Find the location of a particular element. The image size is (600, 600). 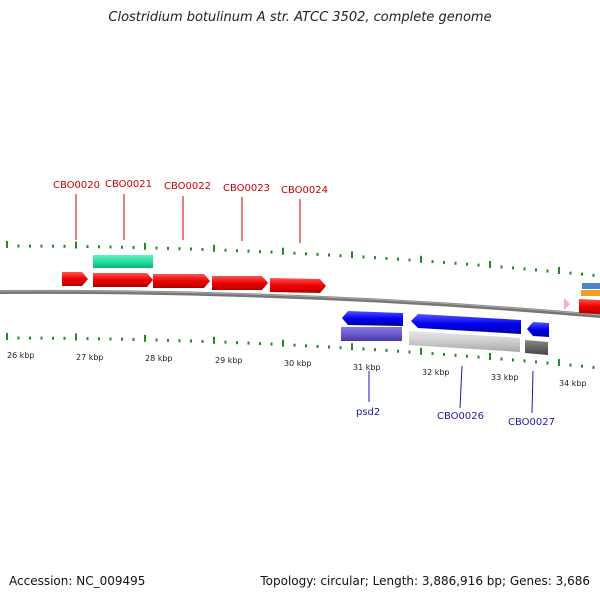

top-tick-row is located at coordinates (300, 259).